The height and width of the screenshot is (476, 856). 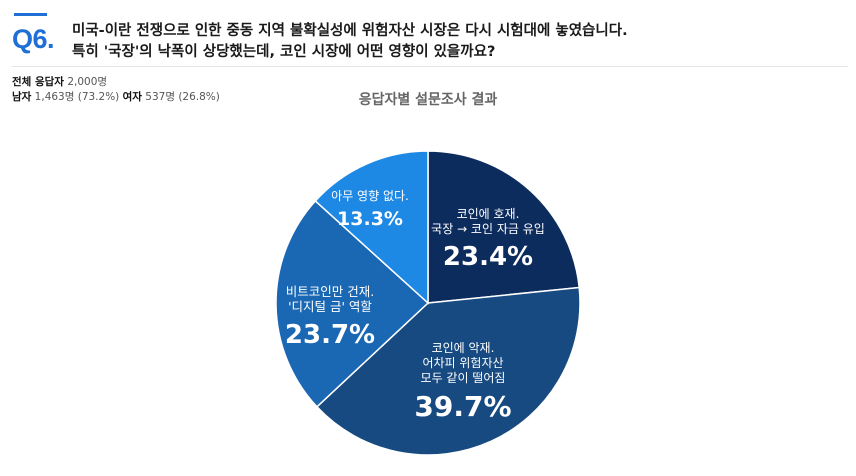 What do you see at coordinates (77, 97) in the screenshot?
I see `male-value: 1,463명 (73.2%)` at bounding box center [77, 97].